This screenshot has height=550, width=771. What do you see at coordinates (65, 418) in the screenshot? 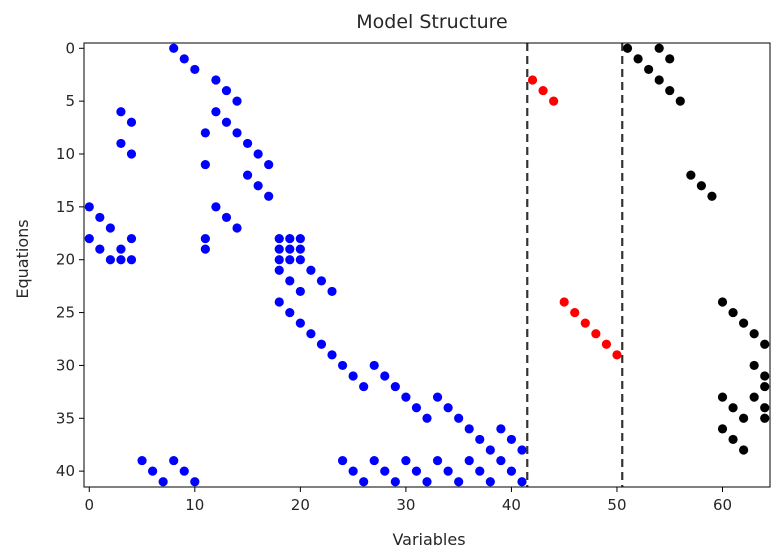
I see `y-tick-label: 35` at bounding box center [65, 418].